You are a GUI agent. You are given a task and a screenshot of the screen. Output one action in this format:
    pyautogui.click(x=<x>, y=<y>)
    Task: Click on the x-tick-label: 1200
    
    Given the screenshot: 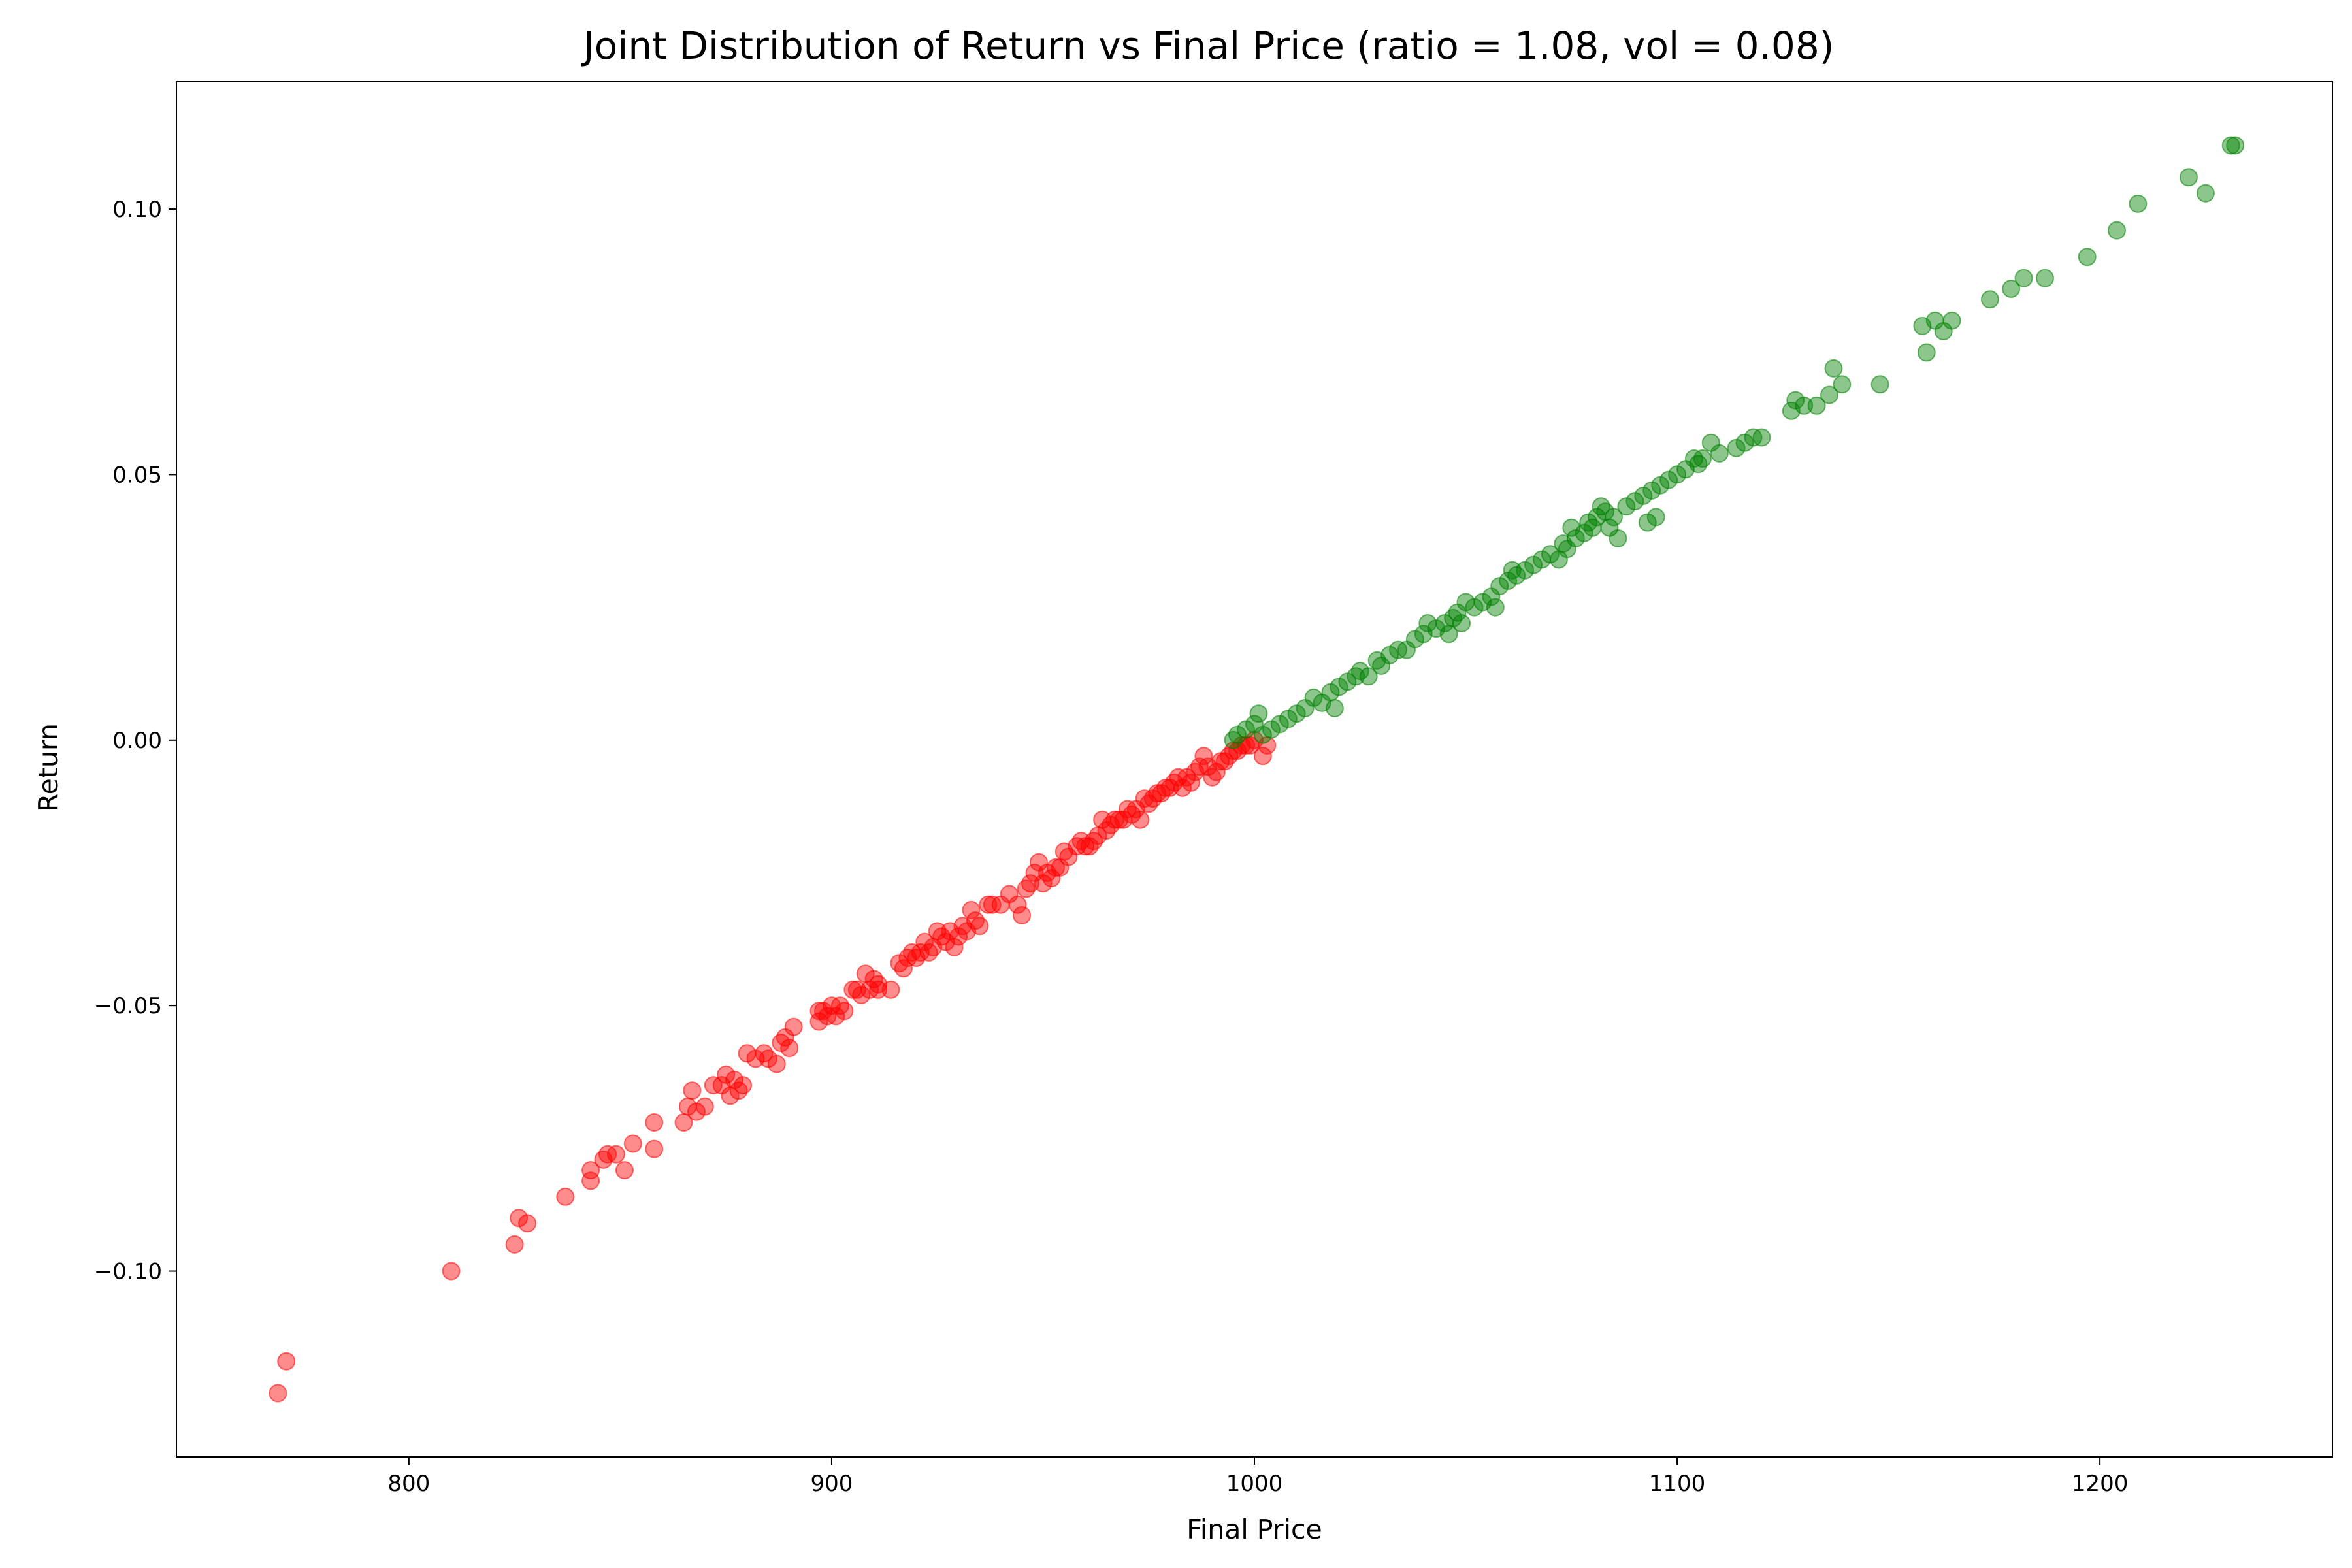 What is the action you would take?
    pyautogui.click(x=2100, y=1484)
    